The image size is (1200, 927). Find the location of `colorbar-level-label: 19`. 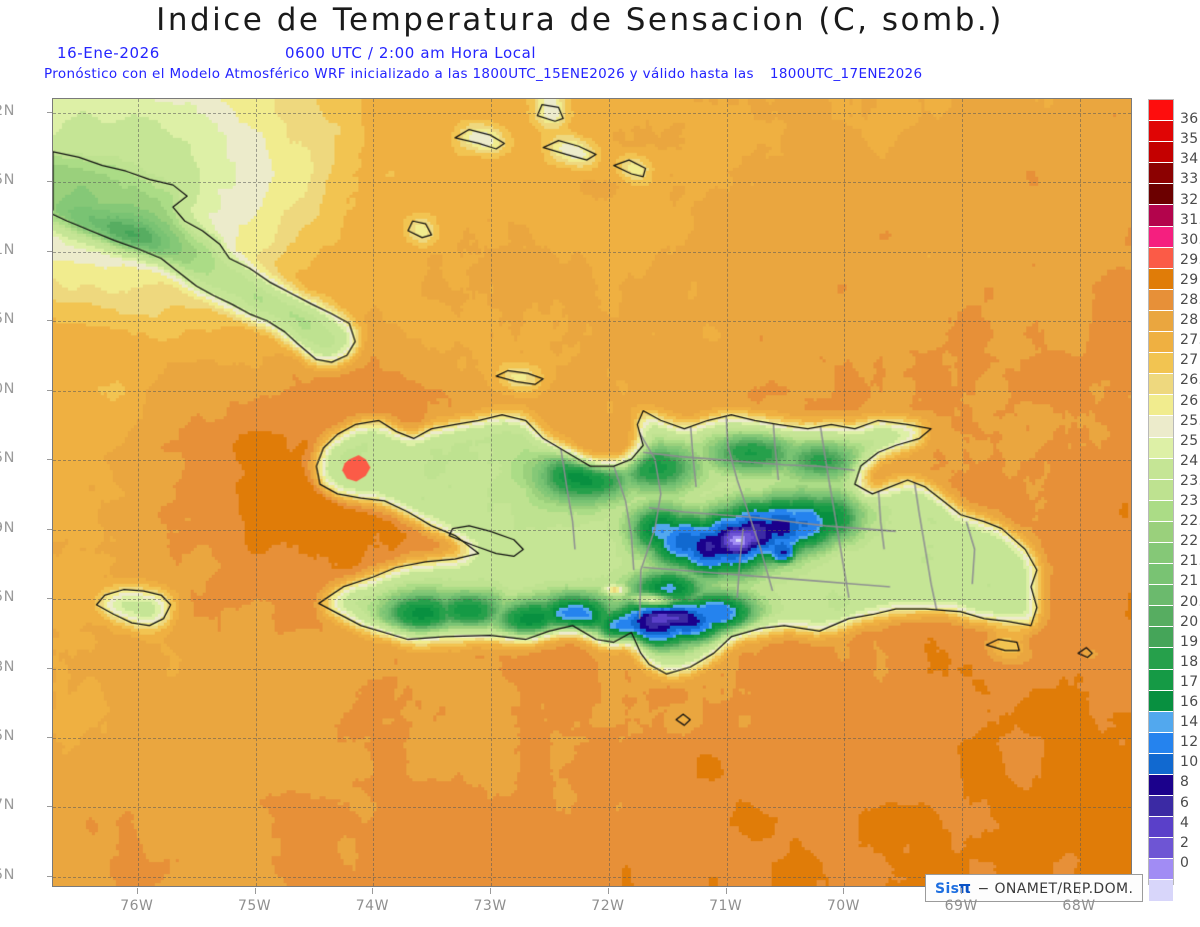

colorbar-level-label: 19 is located at coordinates (1189, 641).